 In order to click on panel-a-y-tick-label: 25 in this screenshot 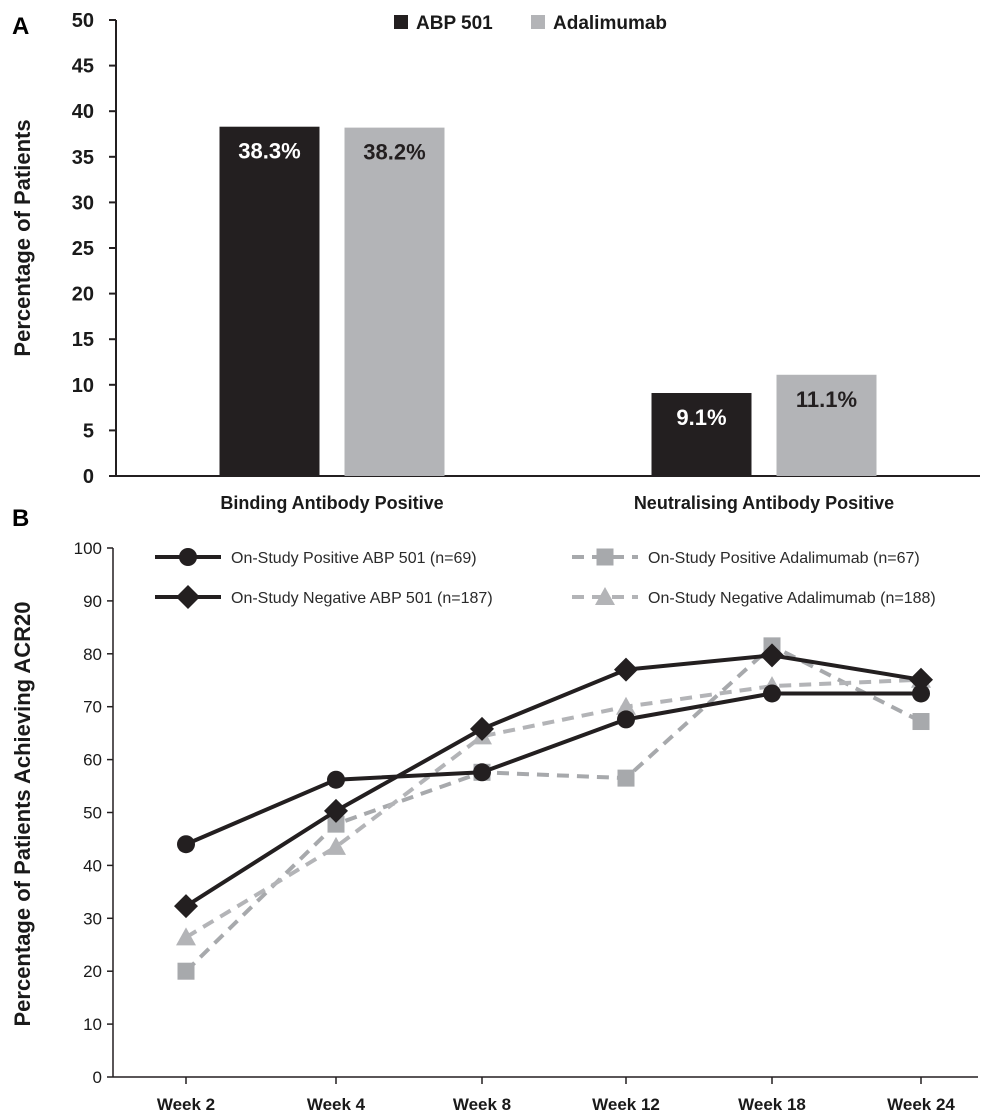, I will do `click(83, 249)`.